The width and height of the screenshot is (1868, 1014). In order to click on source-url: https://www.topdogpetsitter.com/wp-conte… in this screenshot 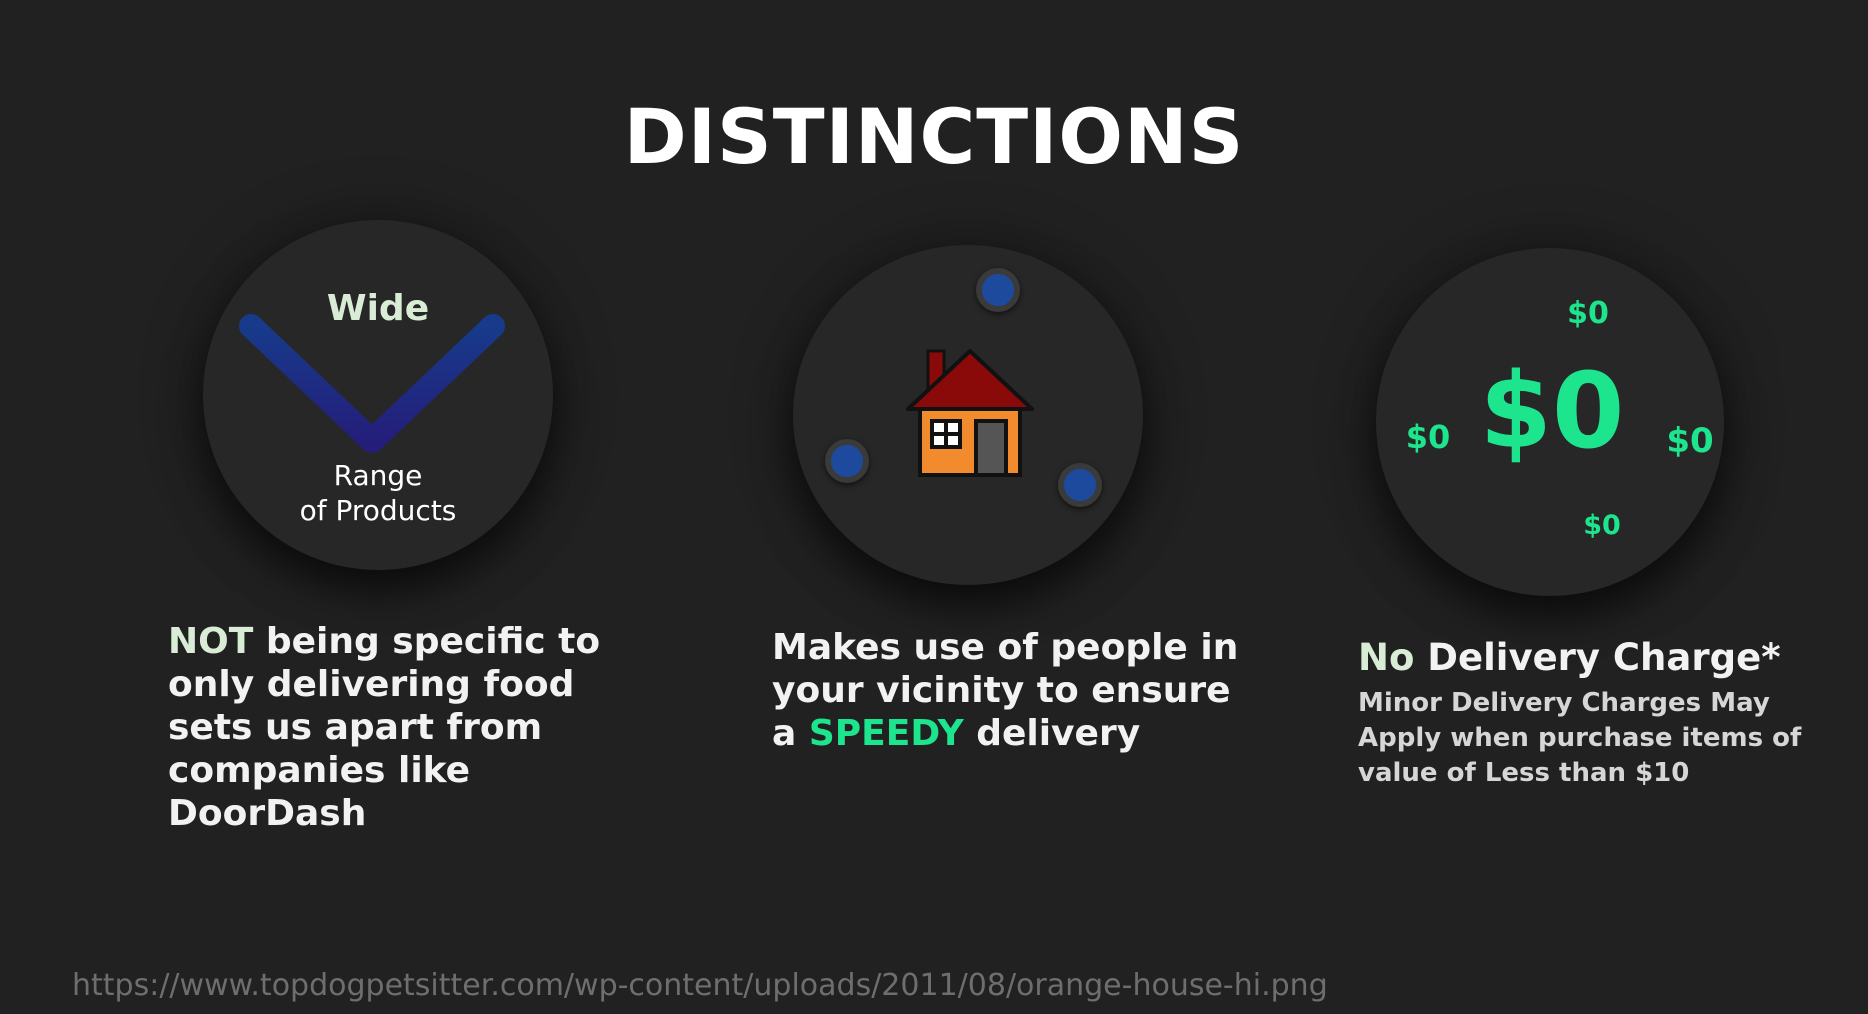, I will do `click(700, 985)`.